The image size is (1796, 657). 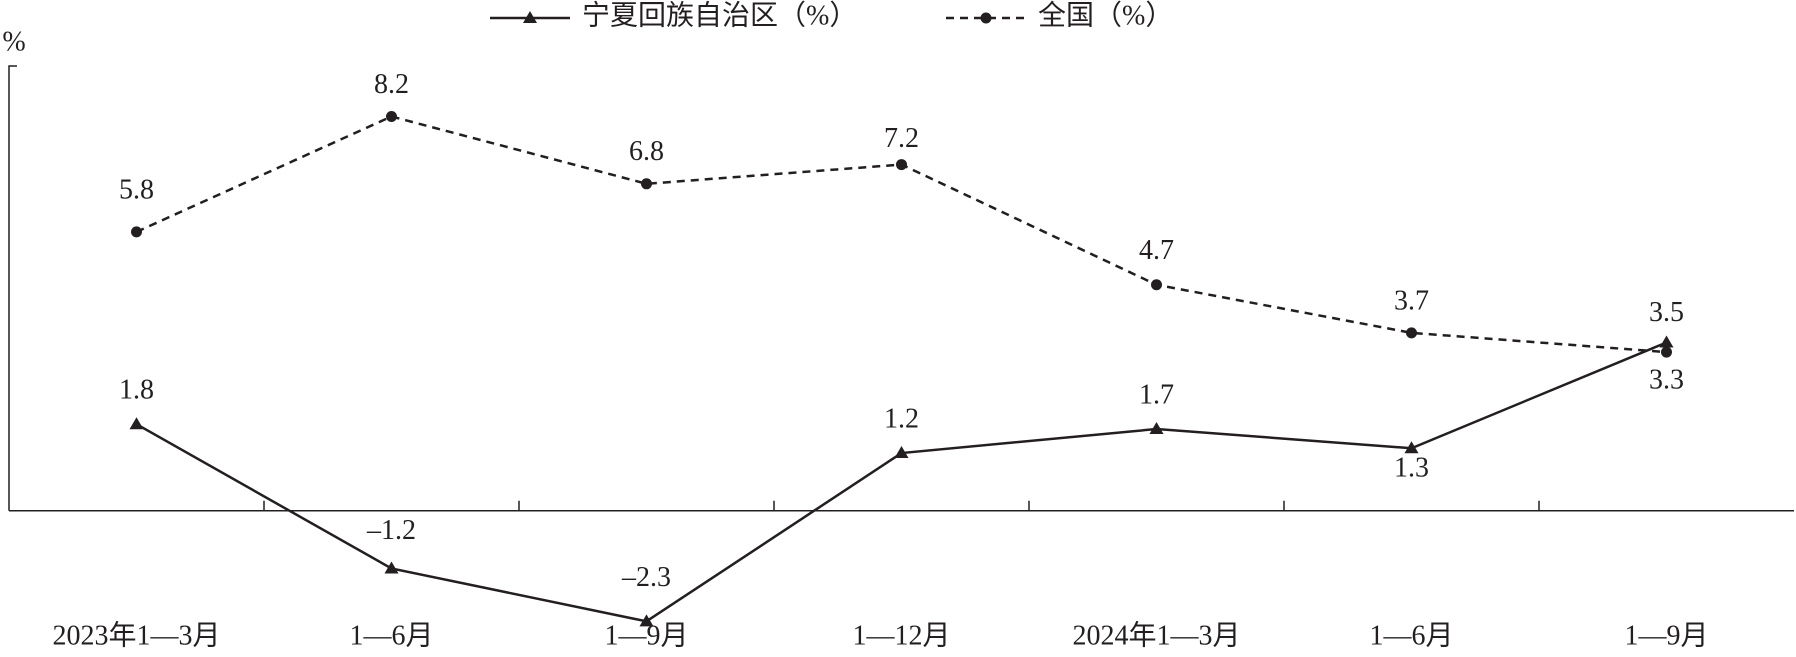 What do you see at coordinates (901, 138) in the screenshot?
I see `data-label: 7.2` at bounding box center [901, 138].